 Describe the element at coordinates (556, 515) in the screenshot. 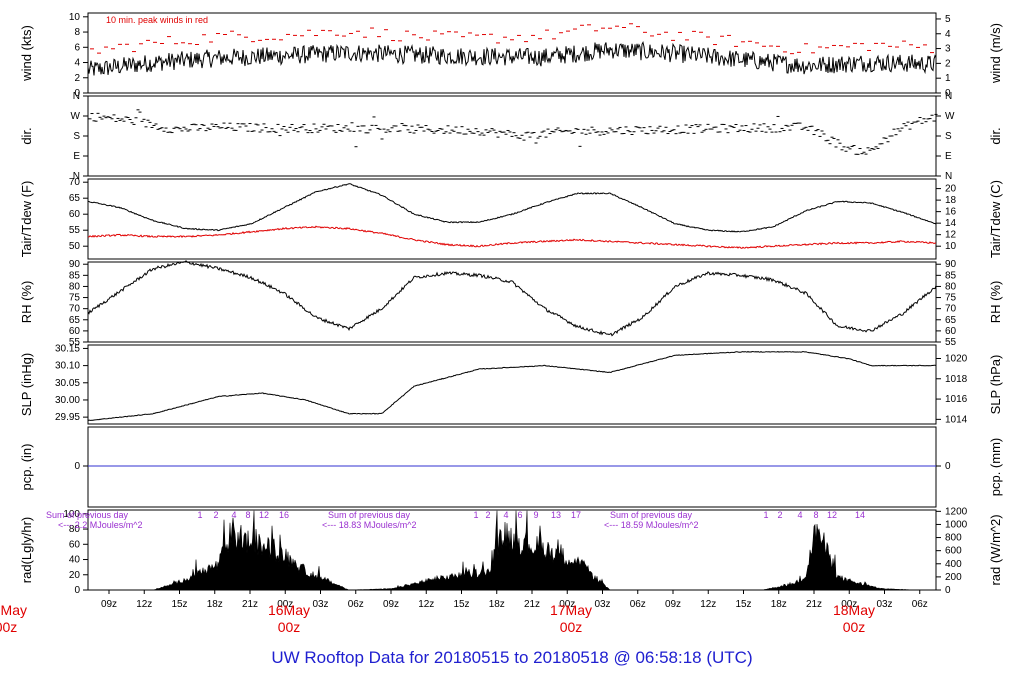

I see `rad-hour-marker: 13` at that location.